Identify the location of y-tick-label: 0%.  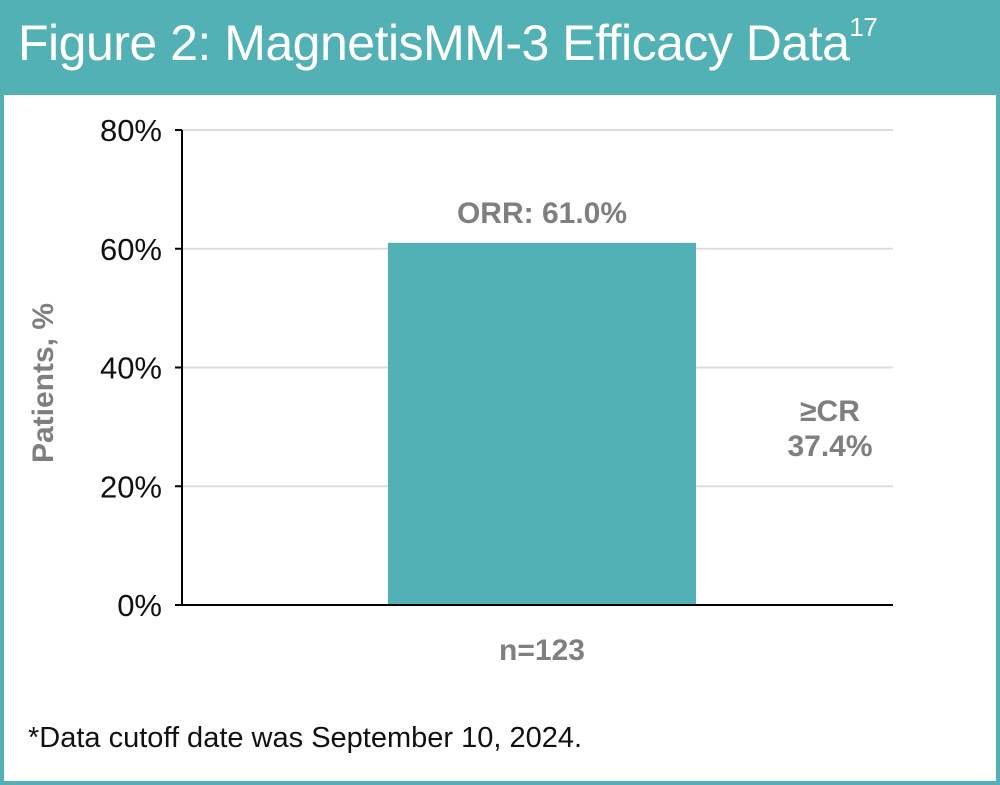
(139, 605).